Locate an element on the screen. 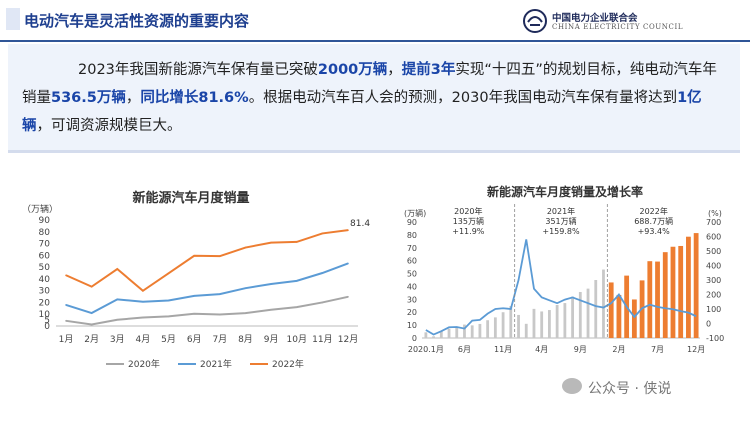 This screenshot has height=421, width=750. y-left-tick-label: 80 is located at coordinates (412, 235).